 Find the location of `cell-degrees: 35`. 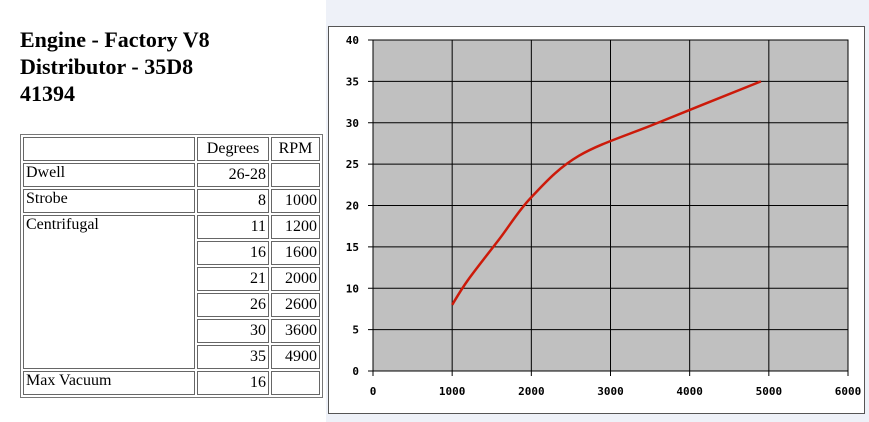

cell-degrees: 35 is located at coordinates (233, 357).